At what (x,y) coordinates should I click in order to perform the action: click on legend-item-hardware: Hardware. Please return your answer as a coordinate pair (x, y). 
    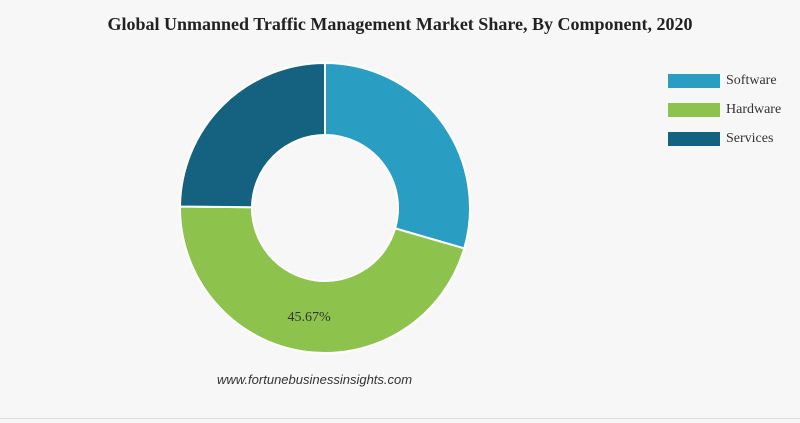
    Looking at the image, I should click on (724, 109).